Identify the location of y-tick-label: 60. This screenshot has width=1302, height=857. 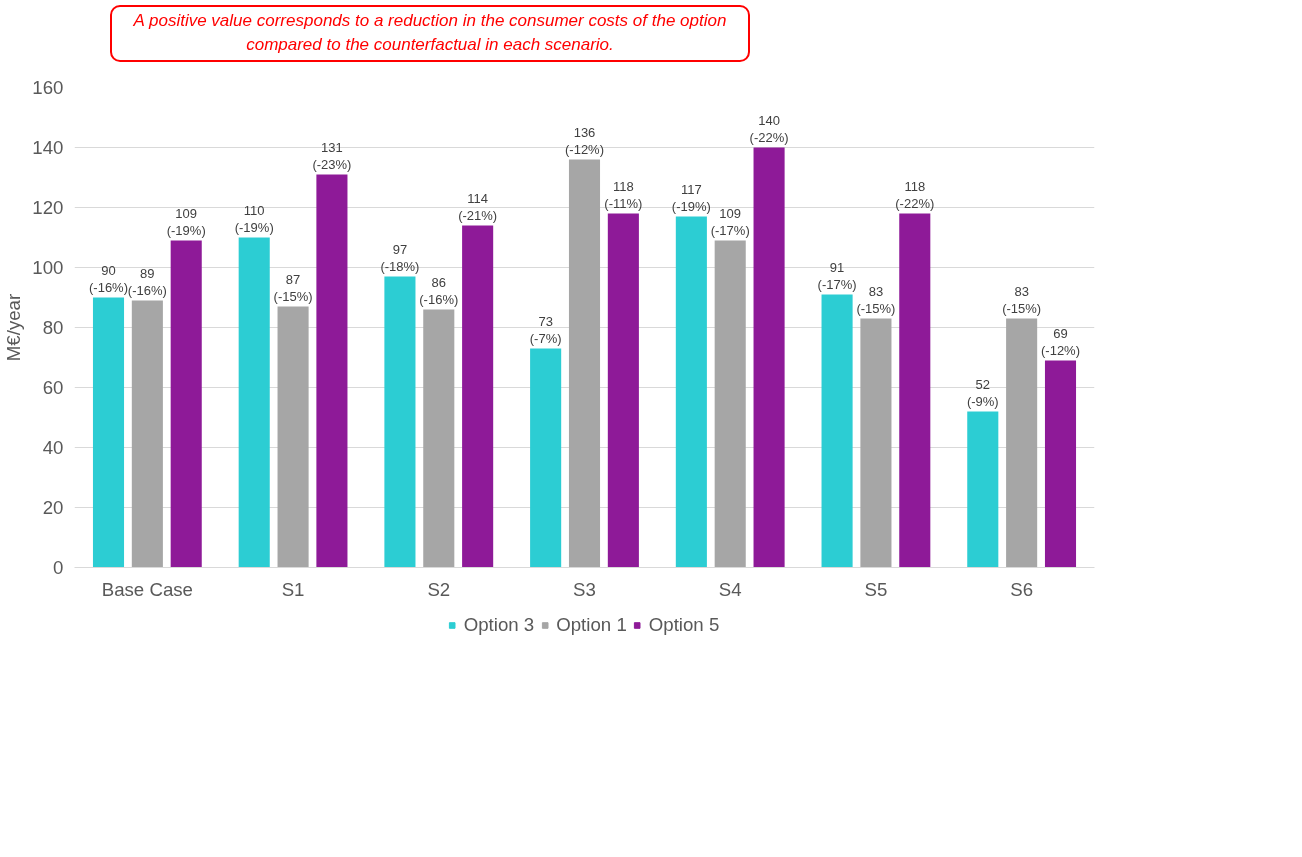
(53, 387).